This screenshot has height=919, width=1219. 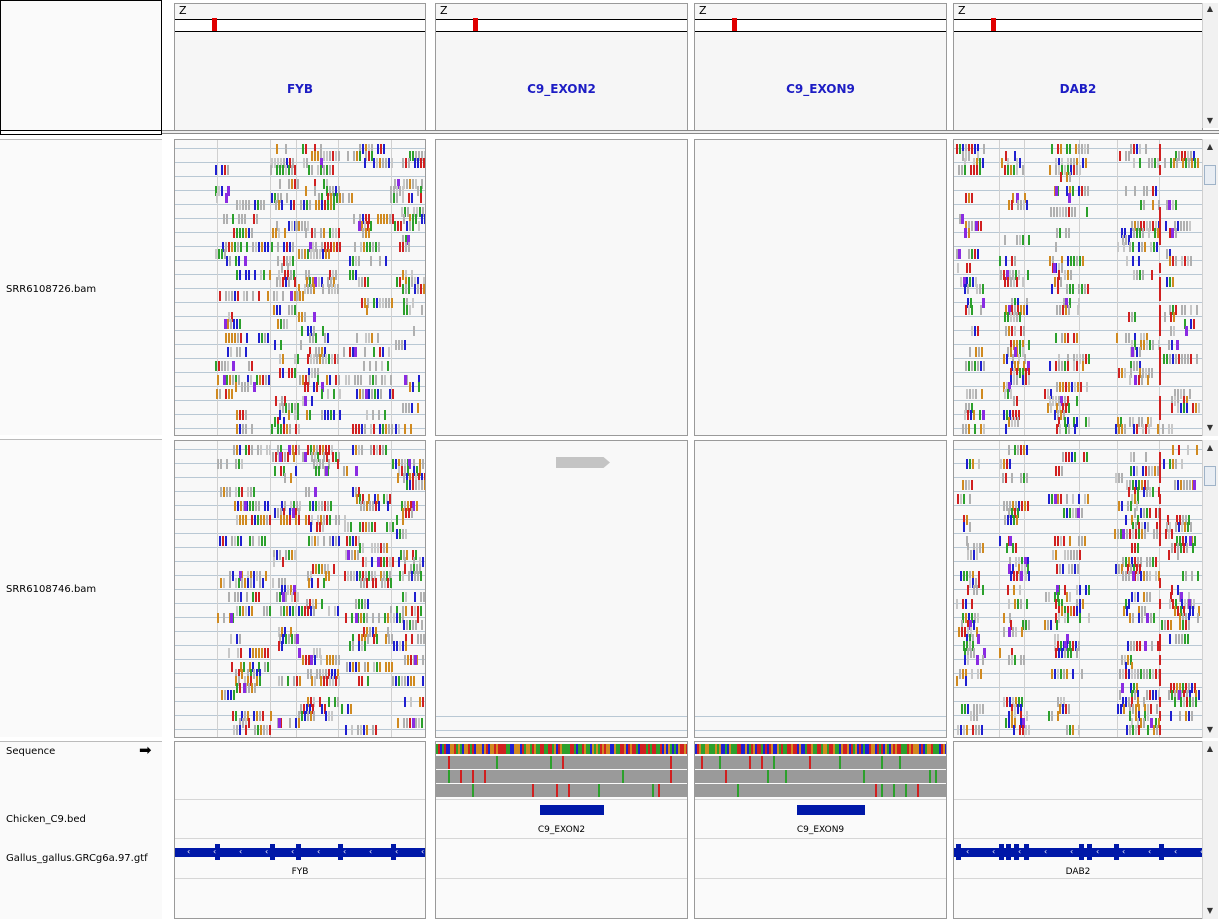 I want to click on locus-name: C9_EXON9, so click(x=820, y=89).